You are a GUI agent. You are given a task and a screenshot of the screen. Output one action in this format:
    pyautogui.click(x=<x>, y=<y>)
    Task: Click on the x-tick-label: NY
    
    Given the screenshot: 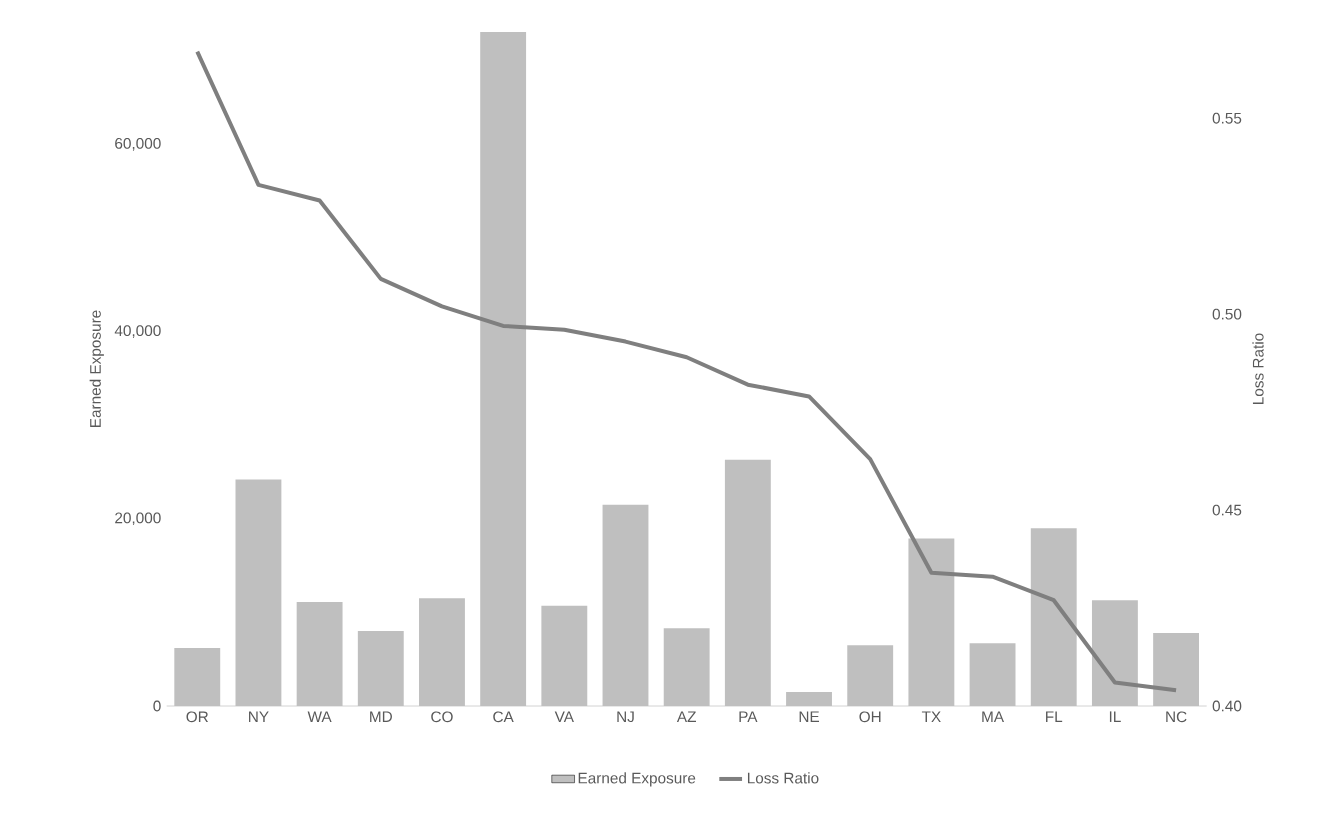 What is the action you would take?
    pyautogui.click(x=259, y=716)
    